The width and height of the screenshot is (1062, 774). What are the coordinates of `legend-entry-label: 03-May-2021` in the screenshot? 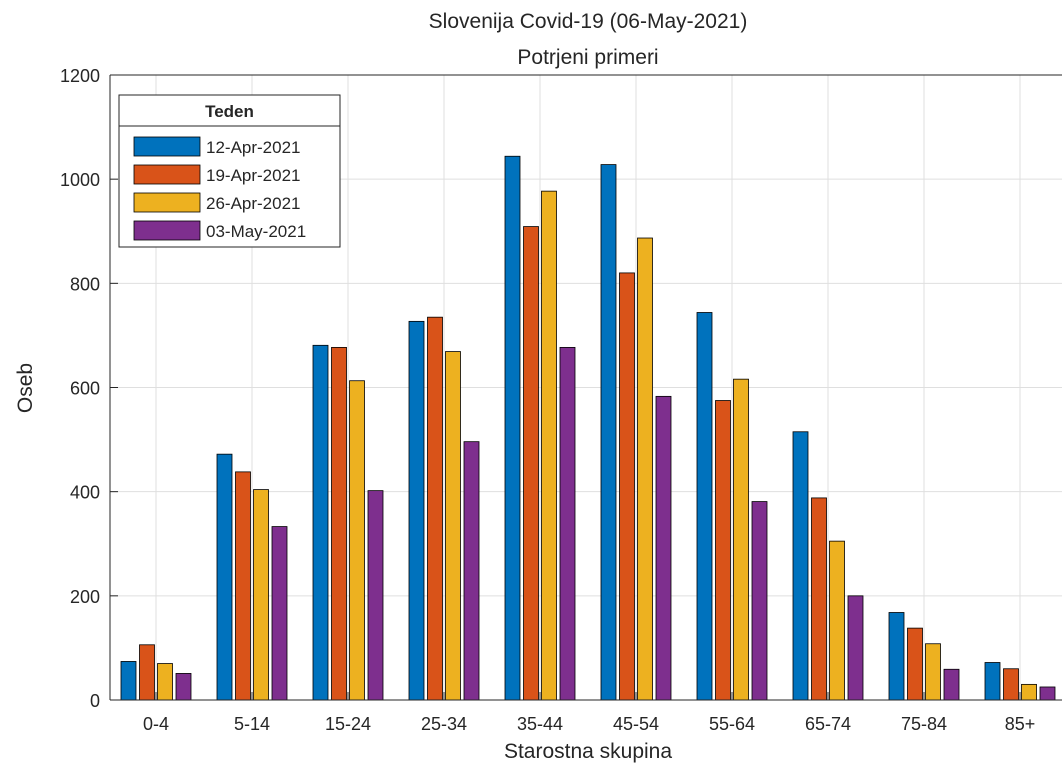 It's located at (256, 231).